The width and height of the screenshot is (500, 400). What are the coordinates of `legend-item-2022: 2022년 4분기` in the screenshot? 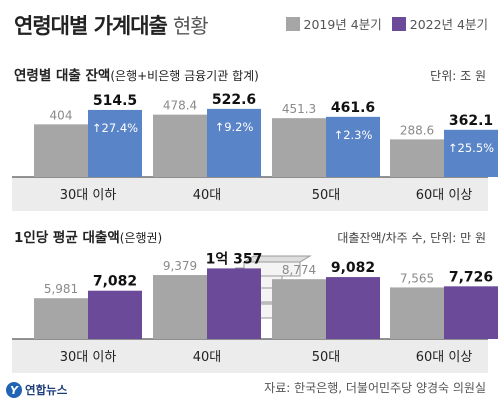 It's located at (439, 23).